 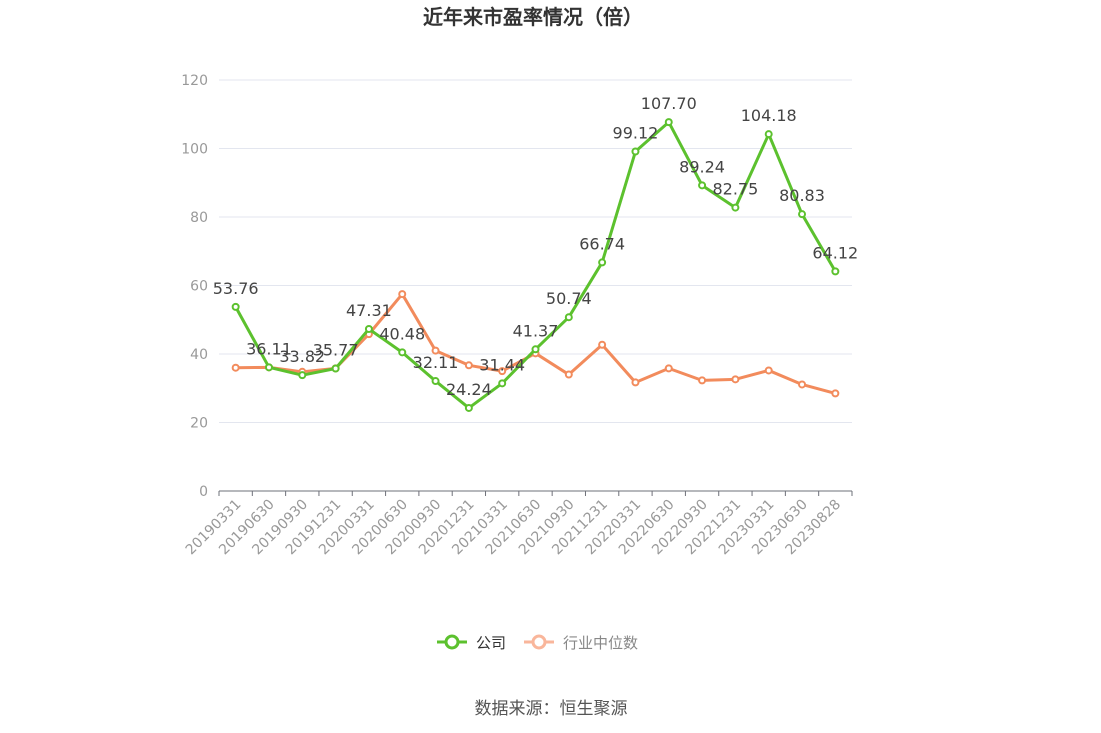 What do you see at coordinates (199, 287) in the screenshot?
I see `y-tick-label: 60` at bounding box center [199, 287].